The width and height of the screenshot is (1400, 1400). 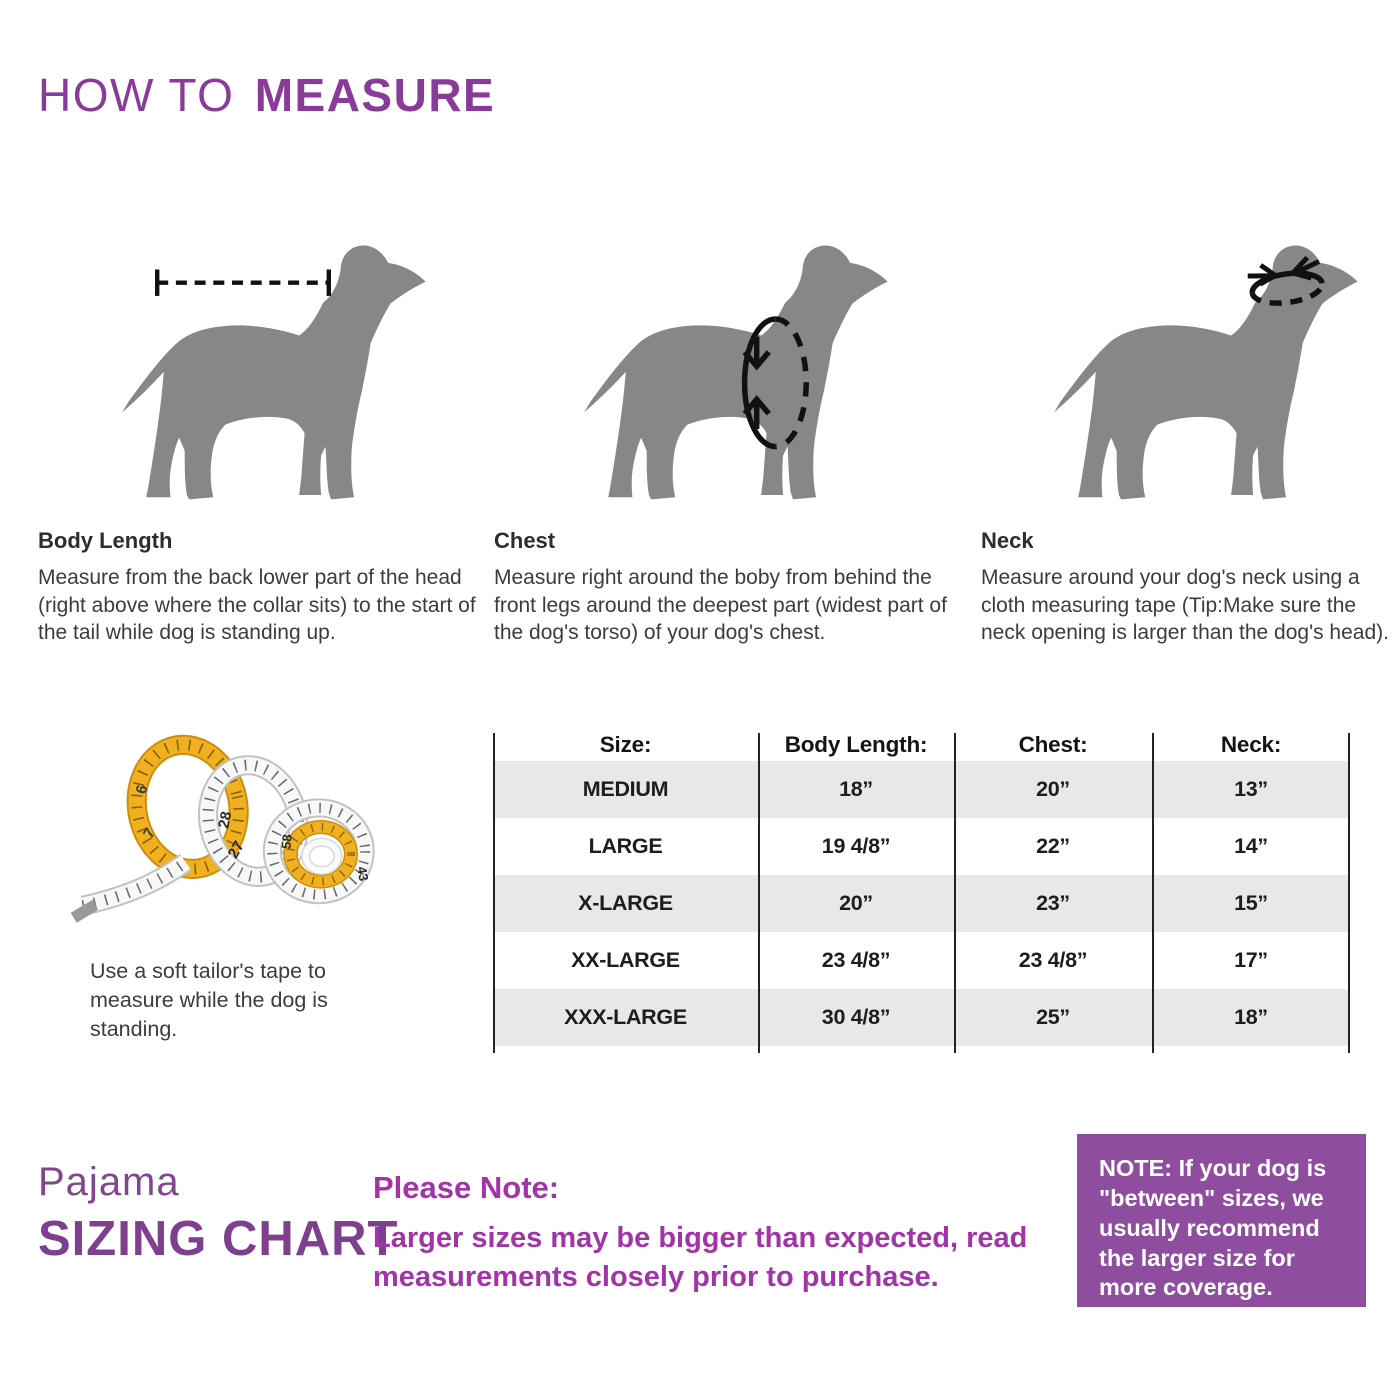 What do you see at coordinates (625, 846) in the screenshot?
I see `cell-size: LARGE` at bounding box center [625, 846].